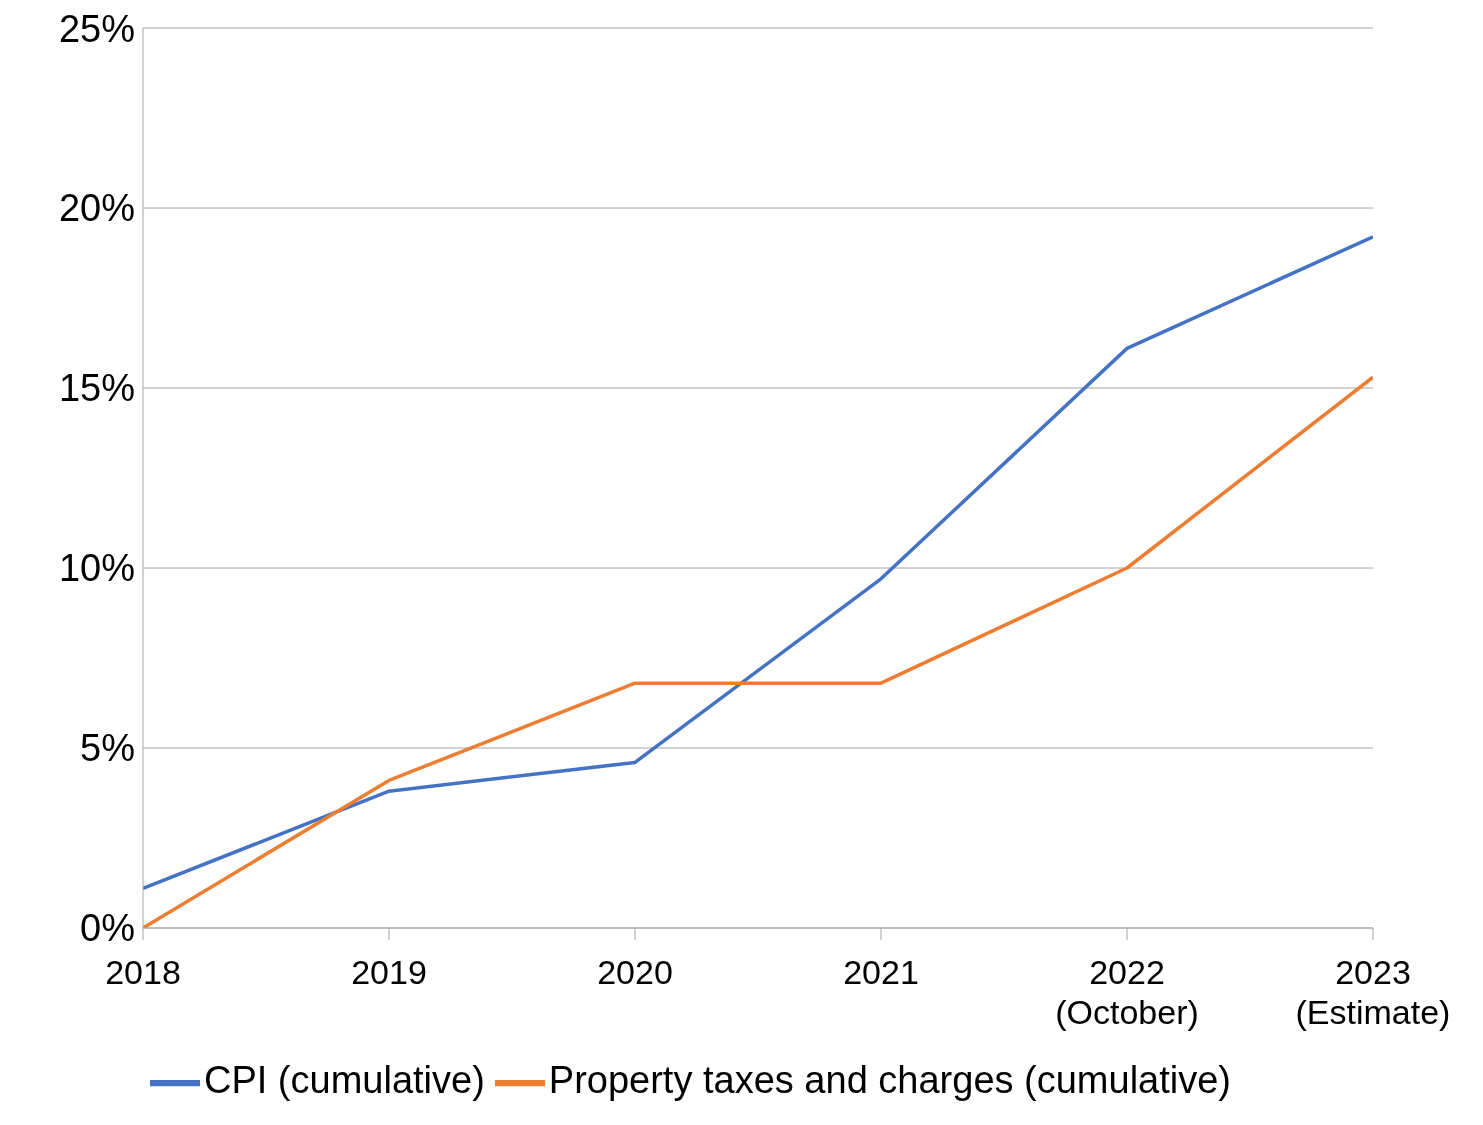  Describe the element at coordinates (881, 972) in the screenshot. I see `x-tick-label: 2021` at that location.